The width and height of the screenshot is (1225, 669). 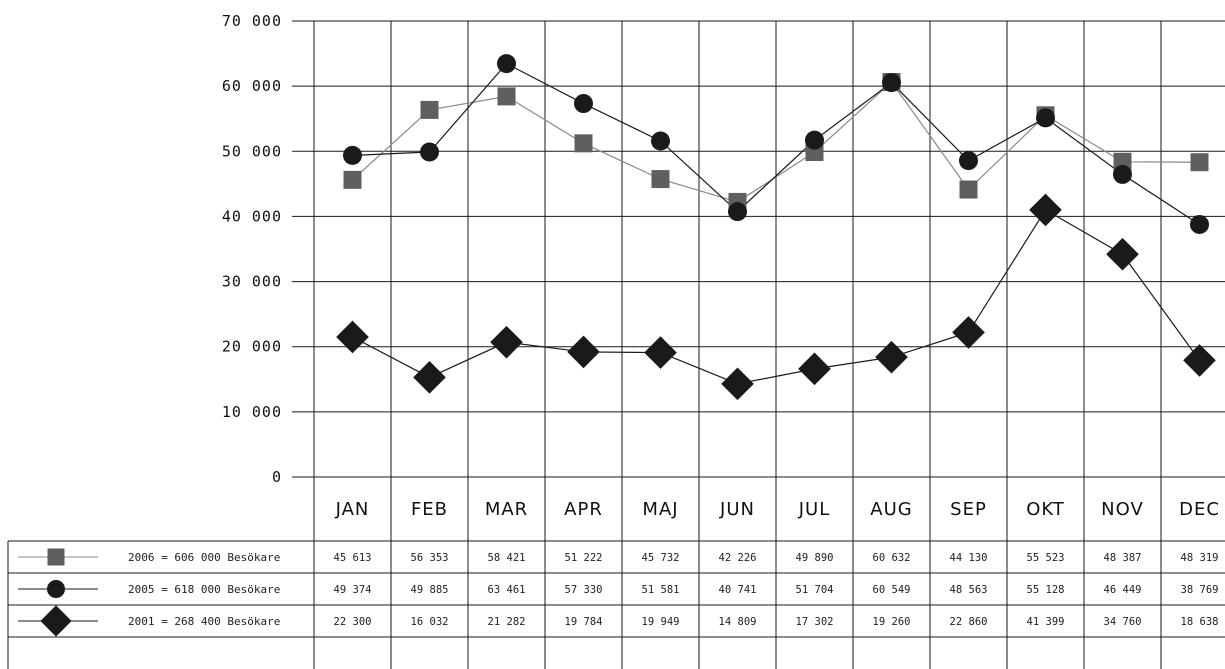 What do you see at coordinates (277, 477) in the screenshot?
I see `y-tick-label: 0` at bounding box center [277, 477].